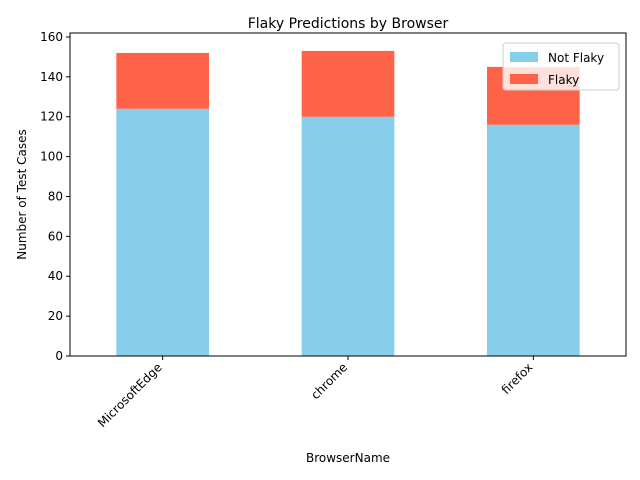  Describe the element at coordinates (348, 458) in the screenshot. I see `x-axis-label: BrowserName` at that location.